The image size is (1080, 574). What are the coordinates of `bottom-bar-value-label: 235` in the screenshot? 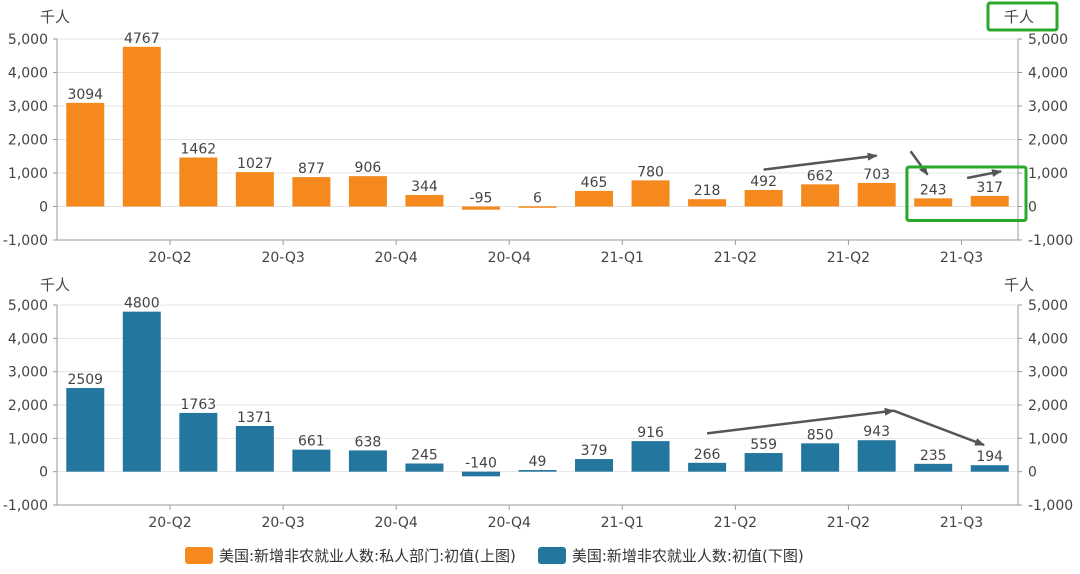 It's located at (933, 456).